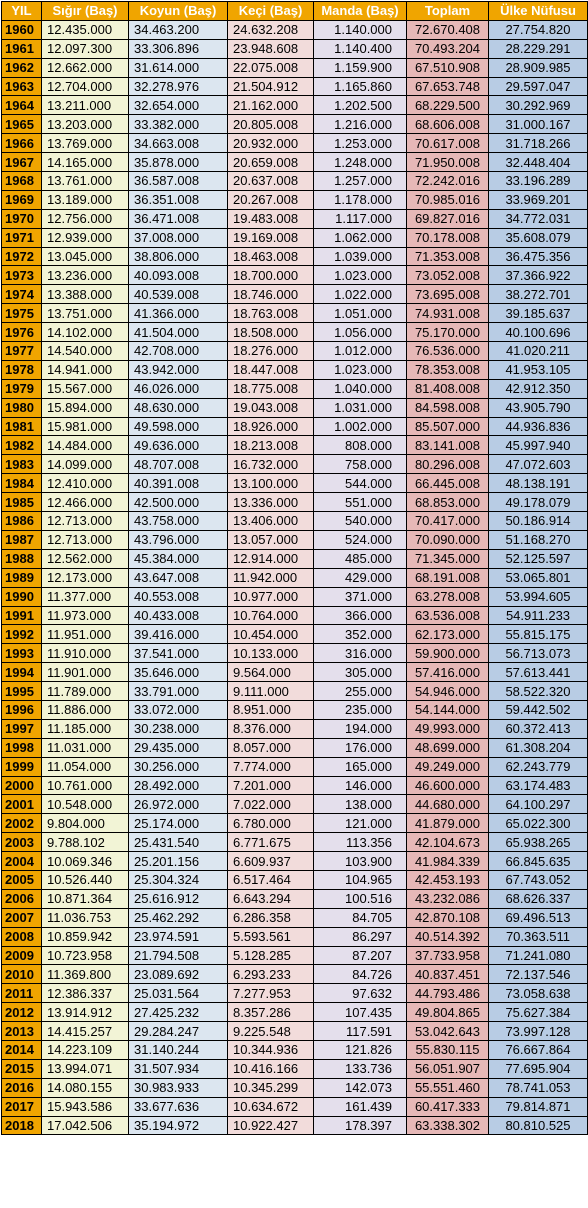 This screenshot has height=1208, width=588. What do you see at coordinates (178, 275) in the screenshot?
I see `cell-koyun: 40.093.008` at bounding box center [178, 275].